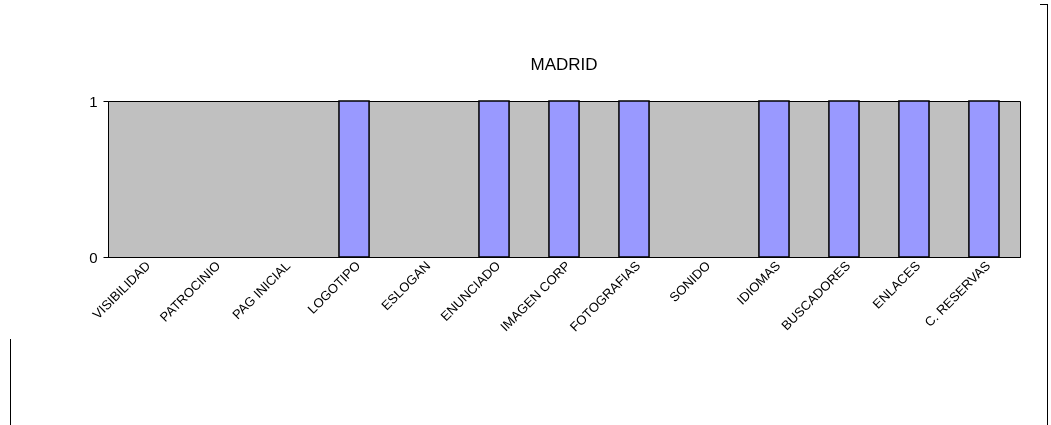 This screenshot has height=425, width=1051. I want to click on y-tick-label: 0, so click(93, 257).